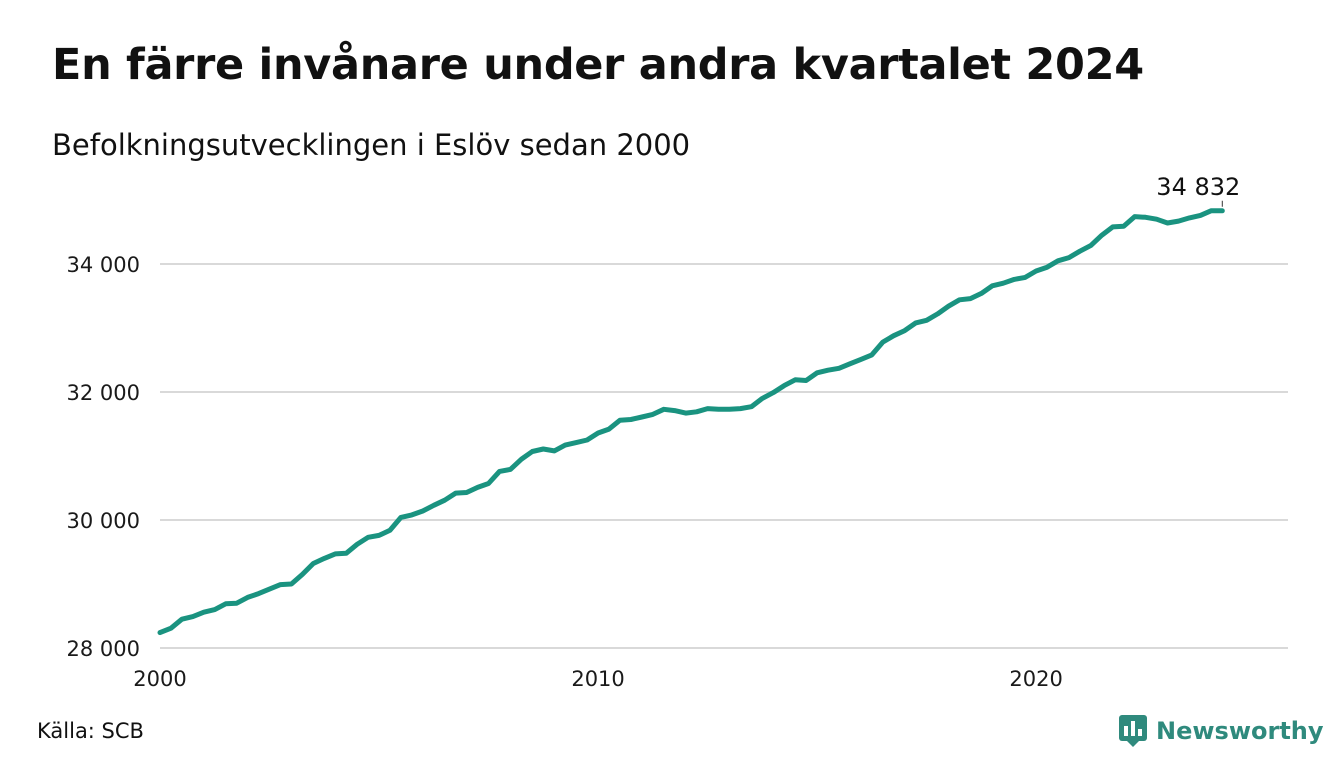  I want to click on y-tick-label: 28 000, so click(103, 649).